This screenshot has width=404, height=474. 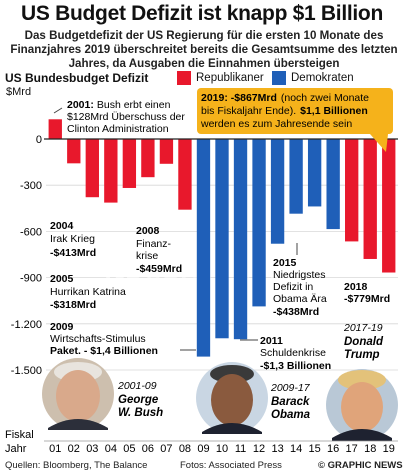 I want to click on annotation-2019-year-value: 2019: -$867Mrd, so click(x=239, y=98).